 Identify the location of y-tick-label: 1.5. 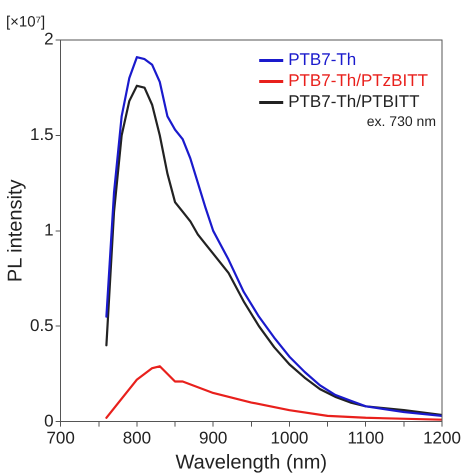
(42, 134).